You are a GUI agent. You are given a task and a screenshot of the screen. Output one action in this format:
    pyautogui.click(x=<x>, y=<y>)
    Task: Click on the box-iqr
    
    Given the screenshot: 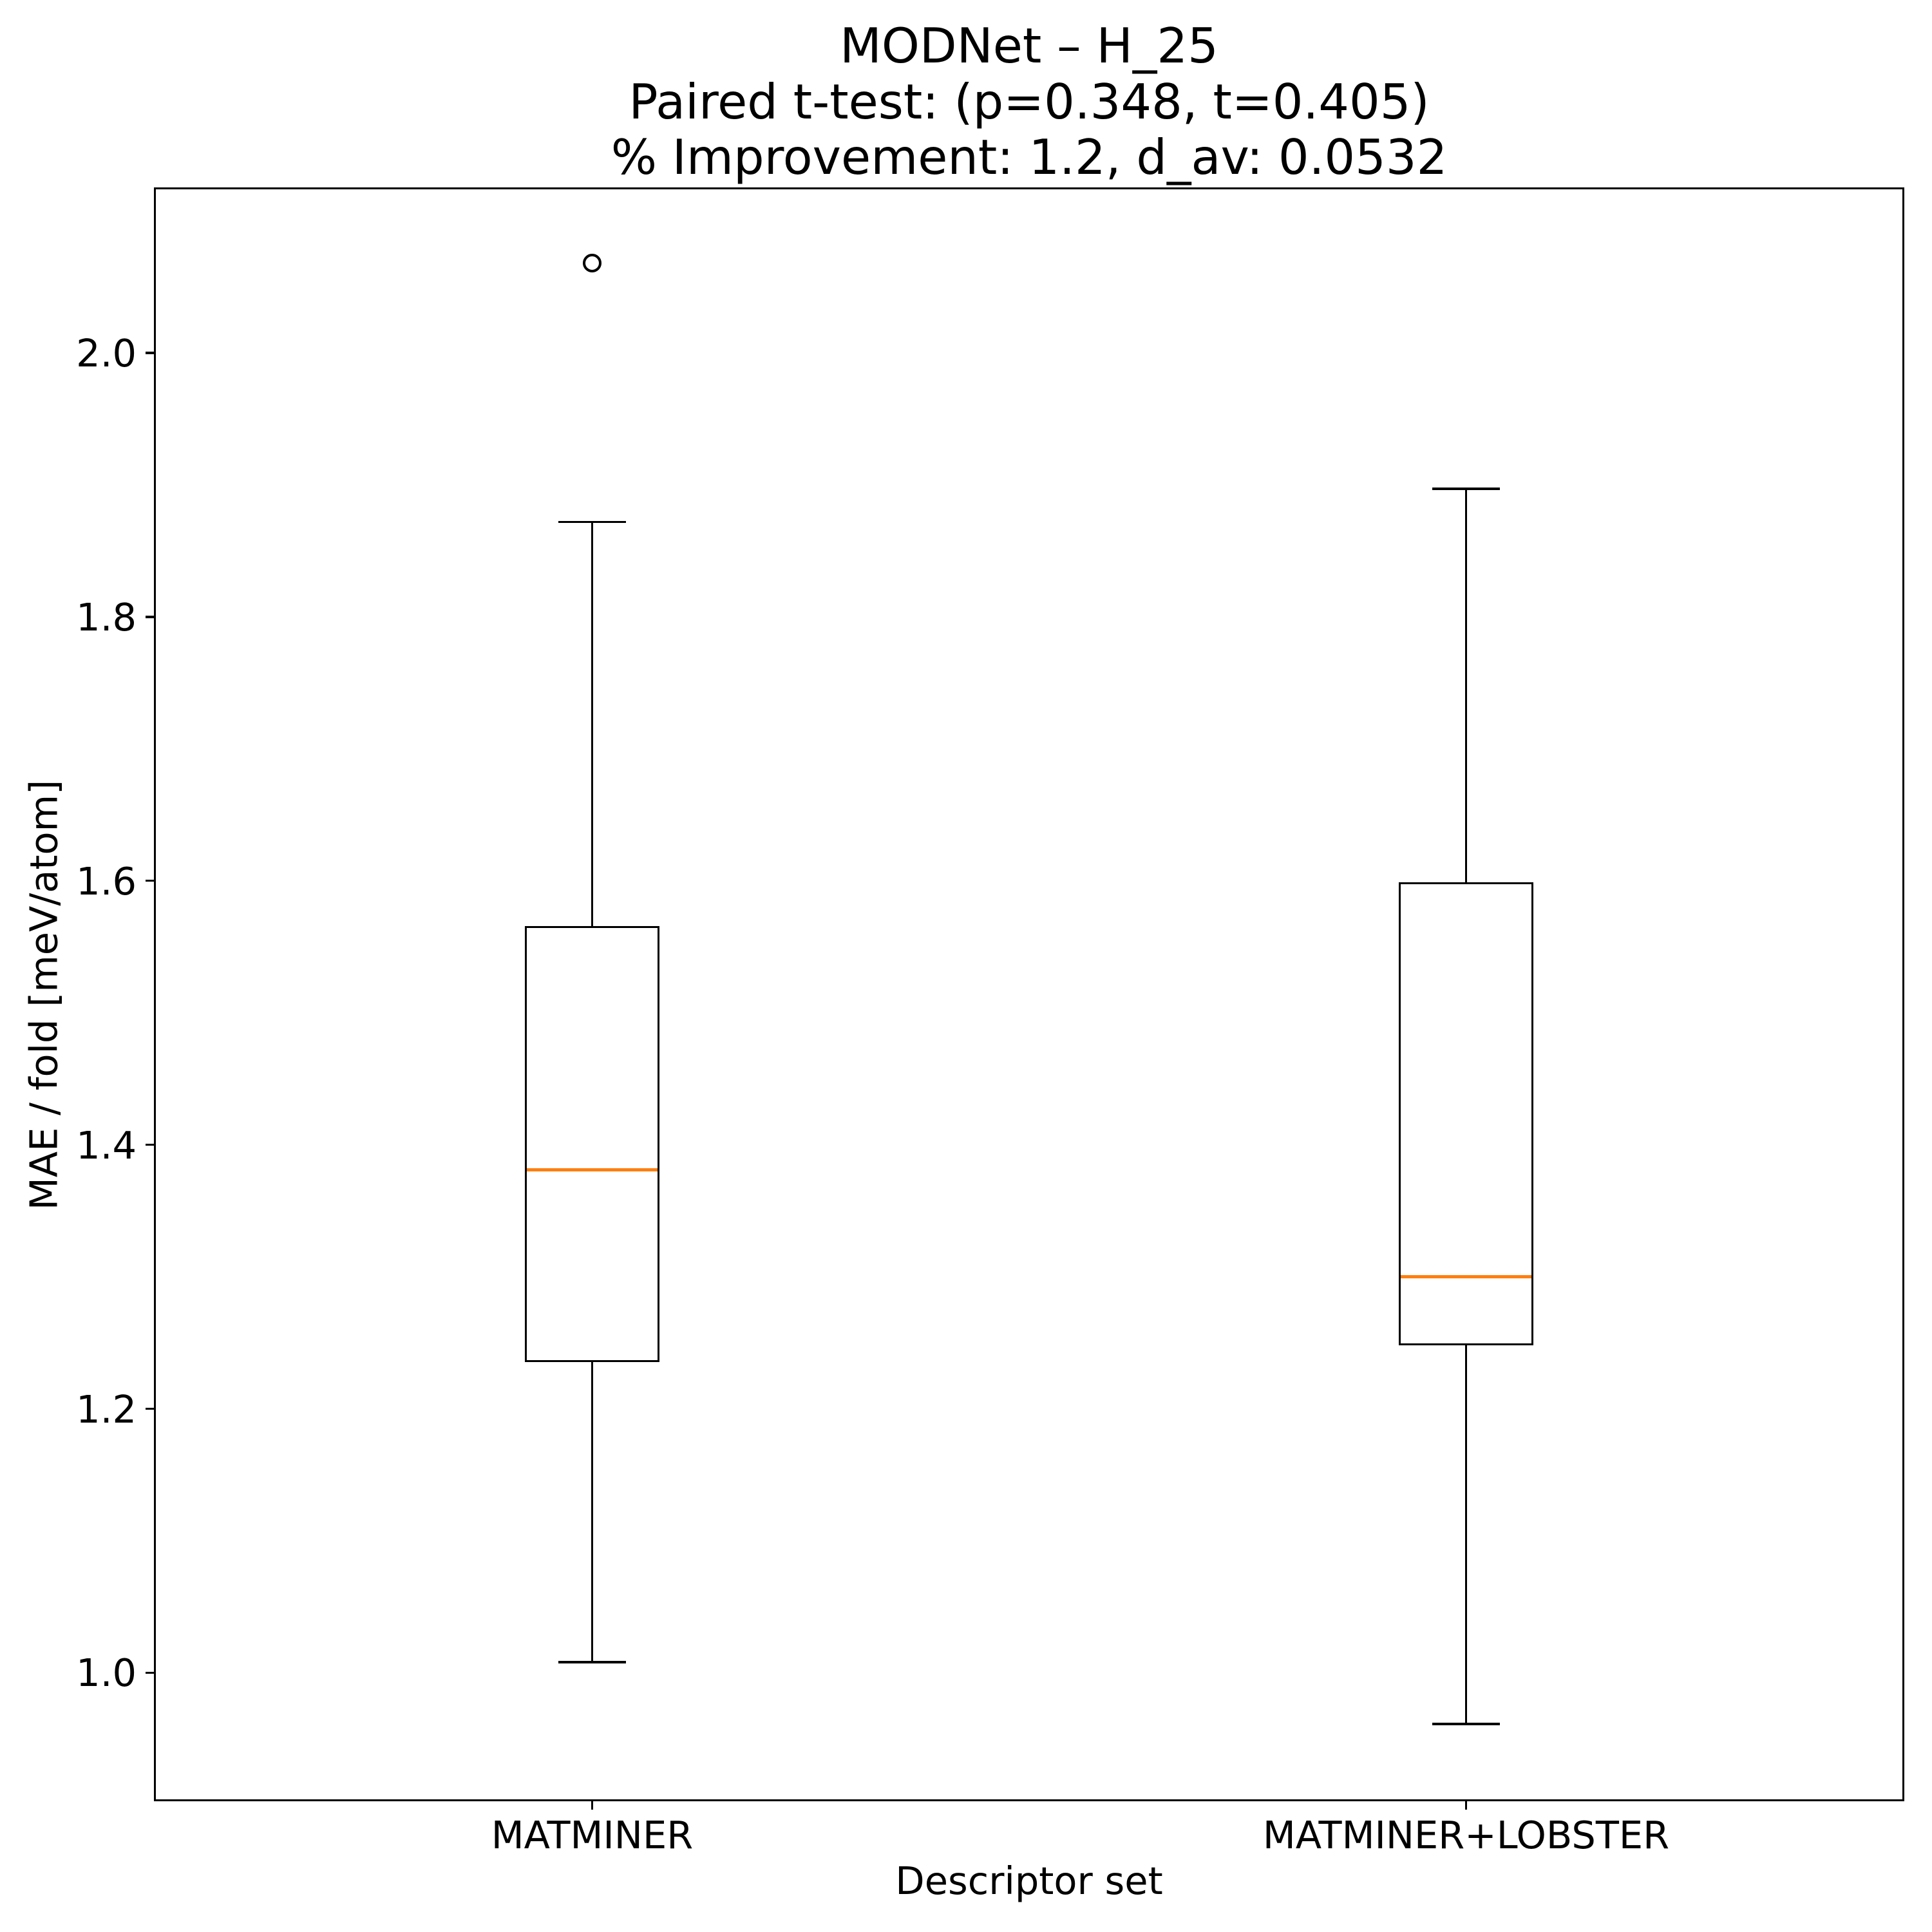 What is the action you would take?
    pyautogui.click(x=592, y=1144)
    